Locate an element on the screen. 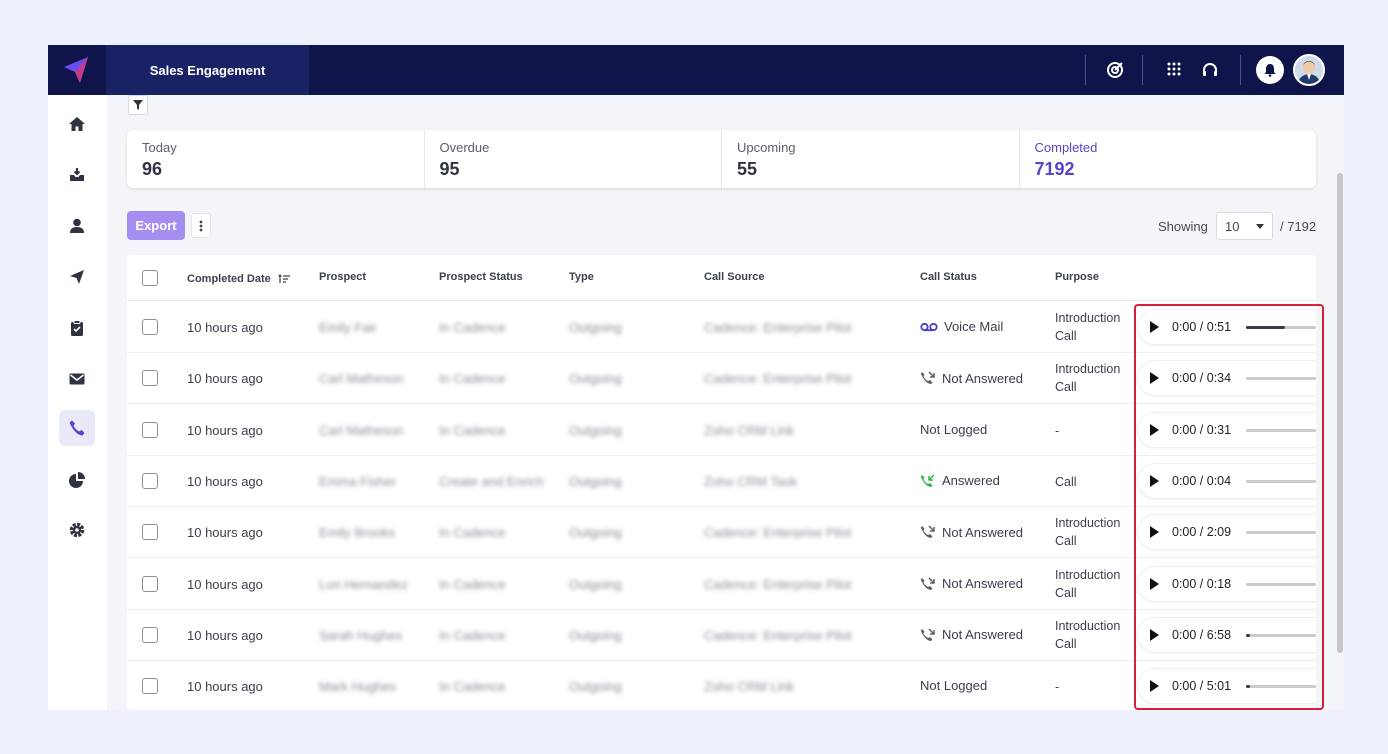 The image size is (1388, 754). stat-label: Upcoming is located at coordinates (766, 147).